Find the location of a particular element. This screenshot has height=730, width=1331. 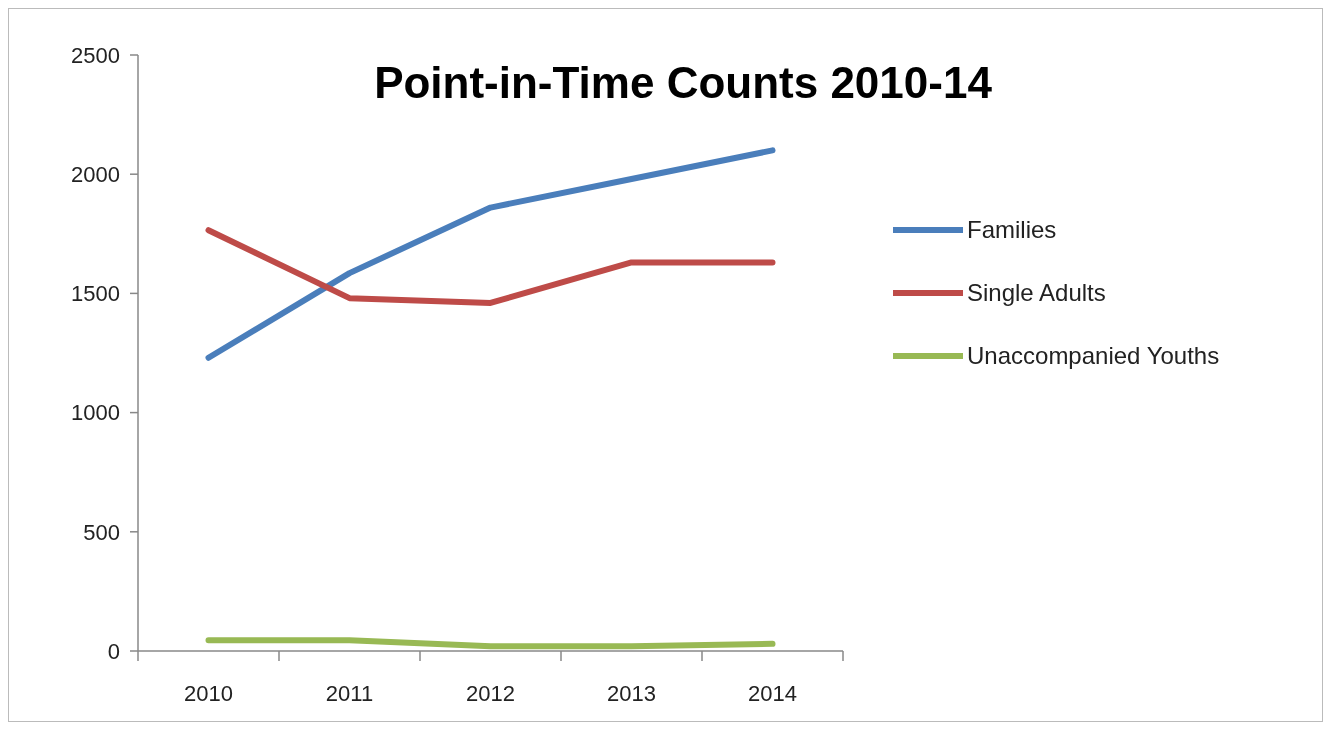

y-tick-label: 500 is located at coordinates (101, 532).